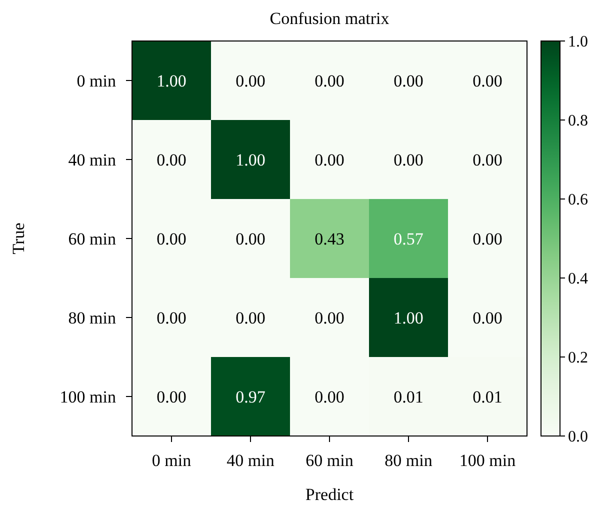 This screenshot has width=600, height=508. I want to click on y-tick-label: 80 min, so click(92, 318).